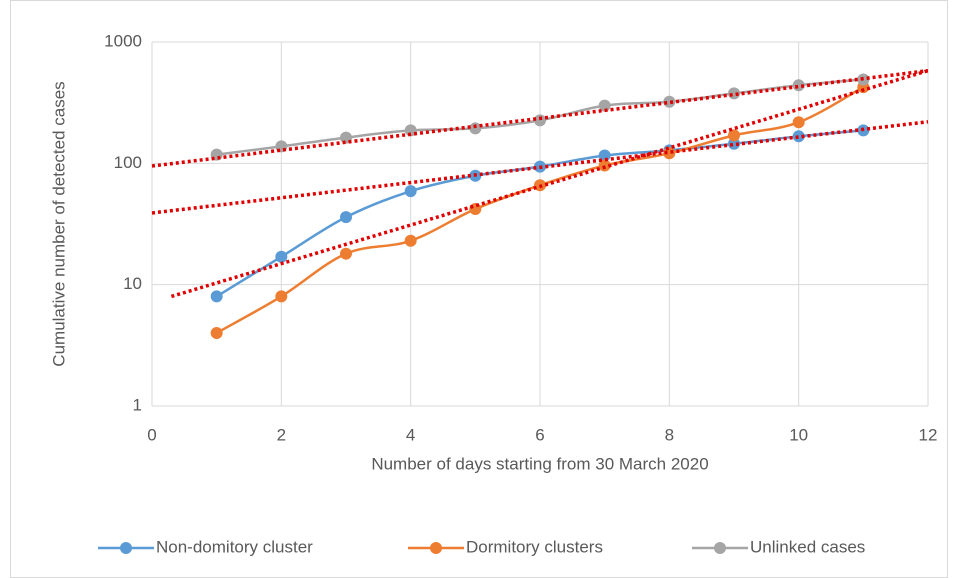  Describe the element at coordinates (281, 434) in the screenshot. I see `x-tick-label: 2` at that location.